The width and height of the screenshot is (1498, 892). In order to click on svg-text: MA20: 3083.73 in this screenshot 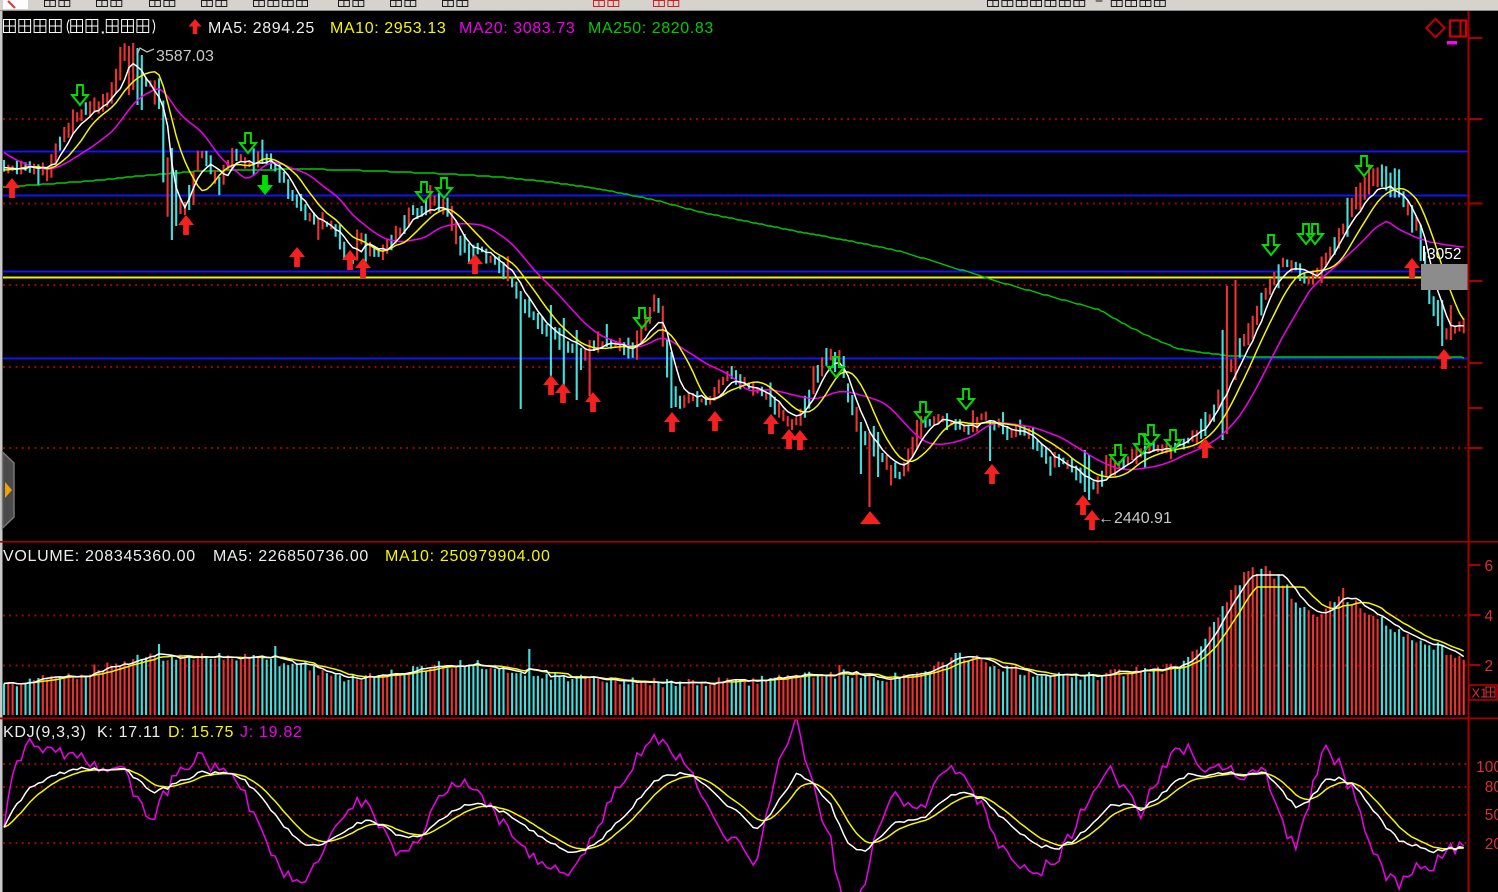, I will do `click(517, 28)`.